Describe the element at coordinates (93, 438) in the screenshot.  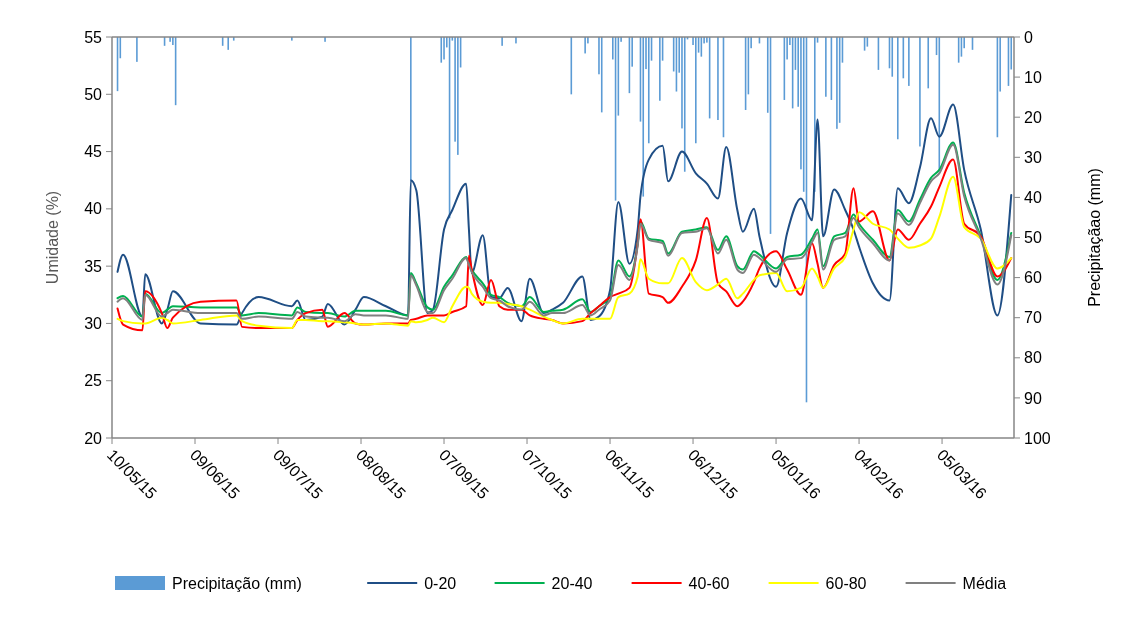
I see `y-tick-label: 20` at that location.